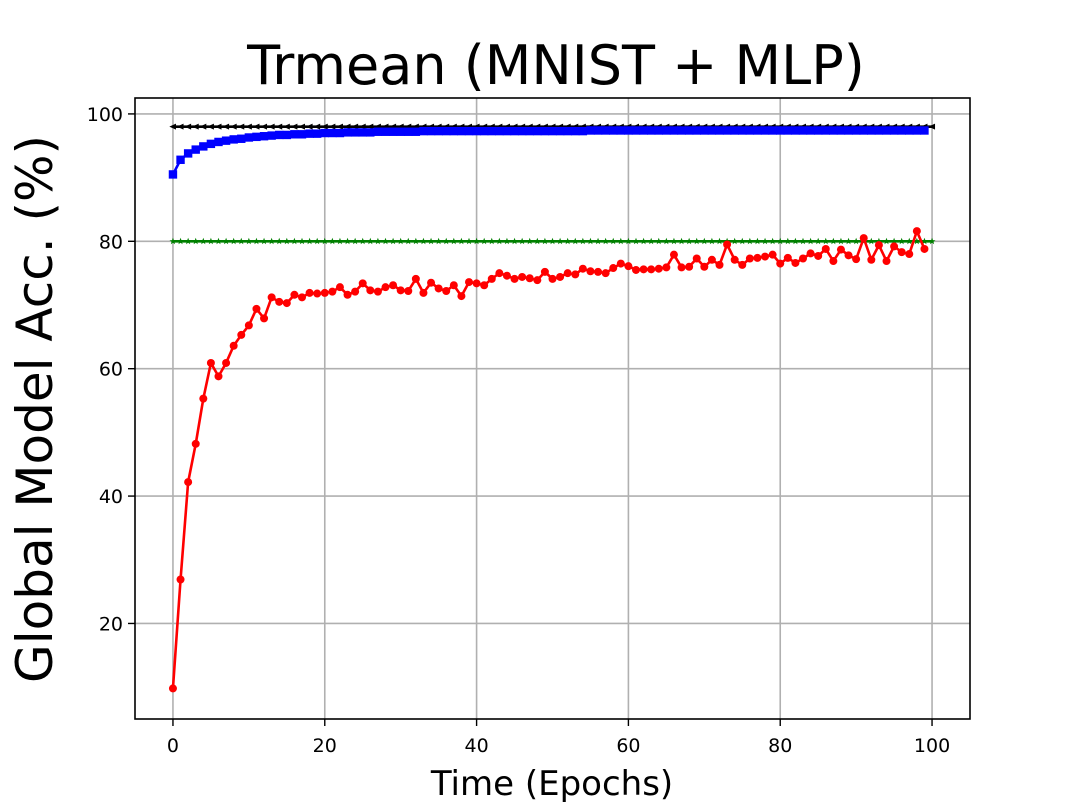 The width and height of the screenshot is (1079, 809). Describe the element at coordinates (325, 746) in the screenshot. I see `x-tick-label: 20` at that location.